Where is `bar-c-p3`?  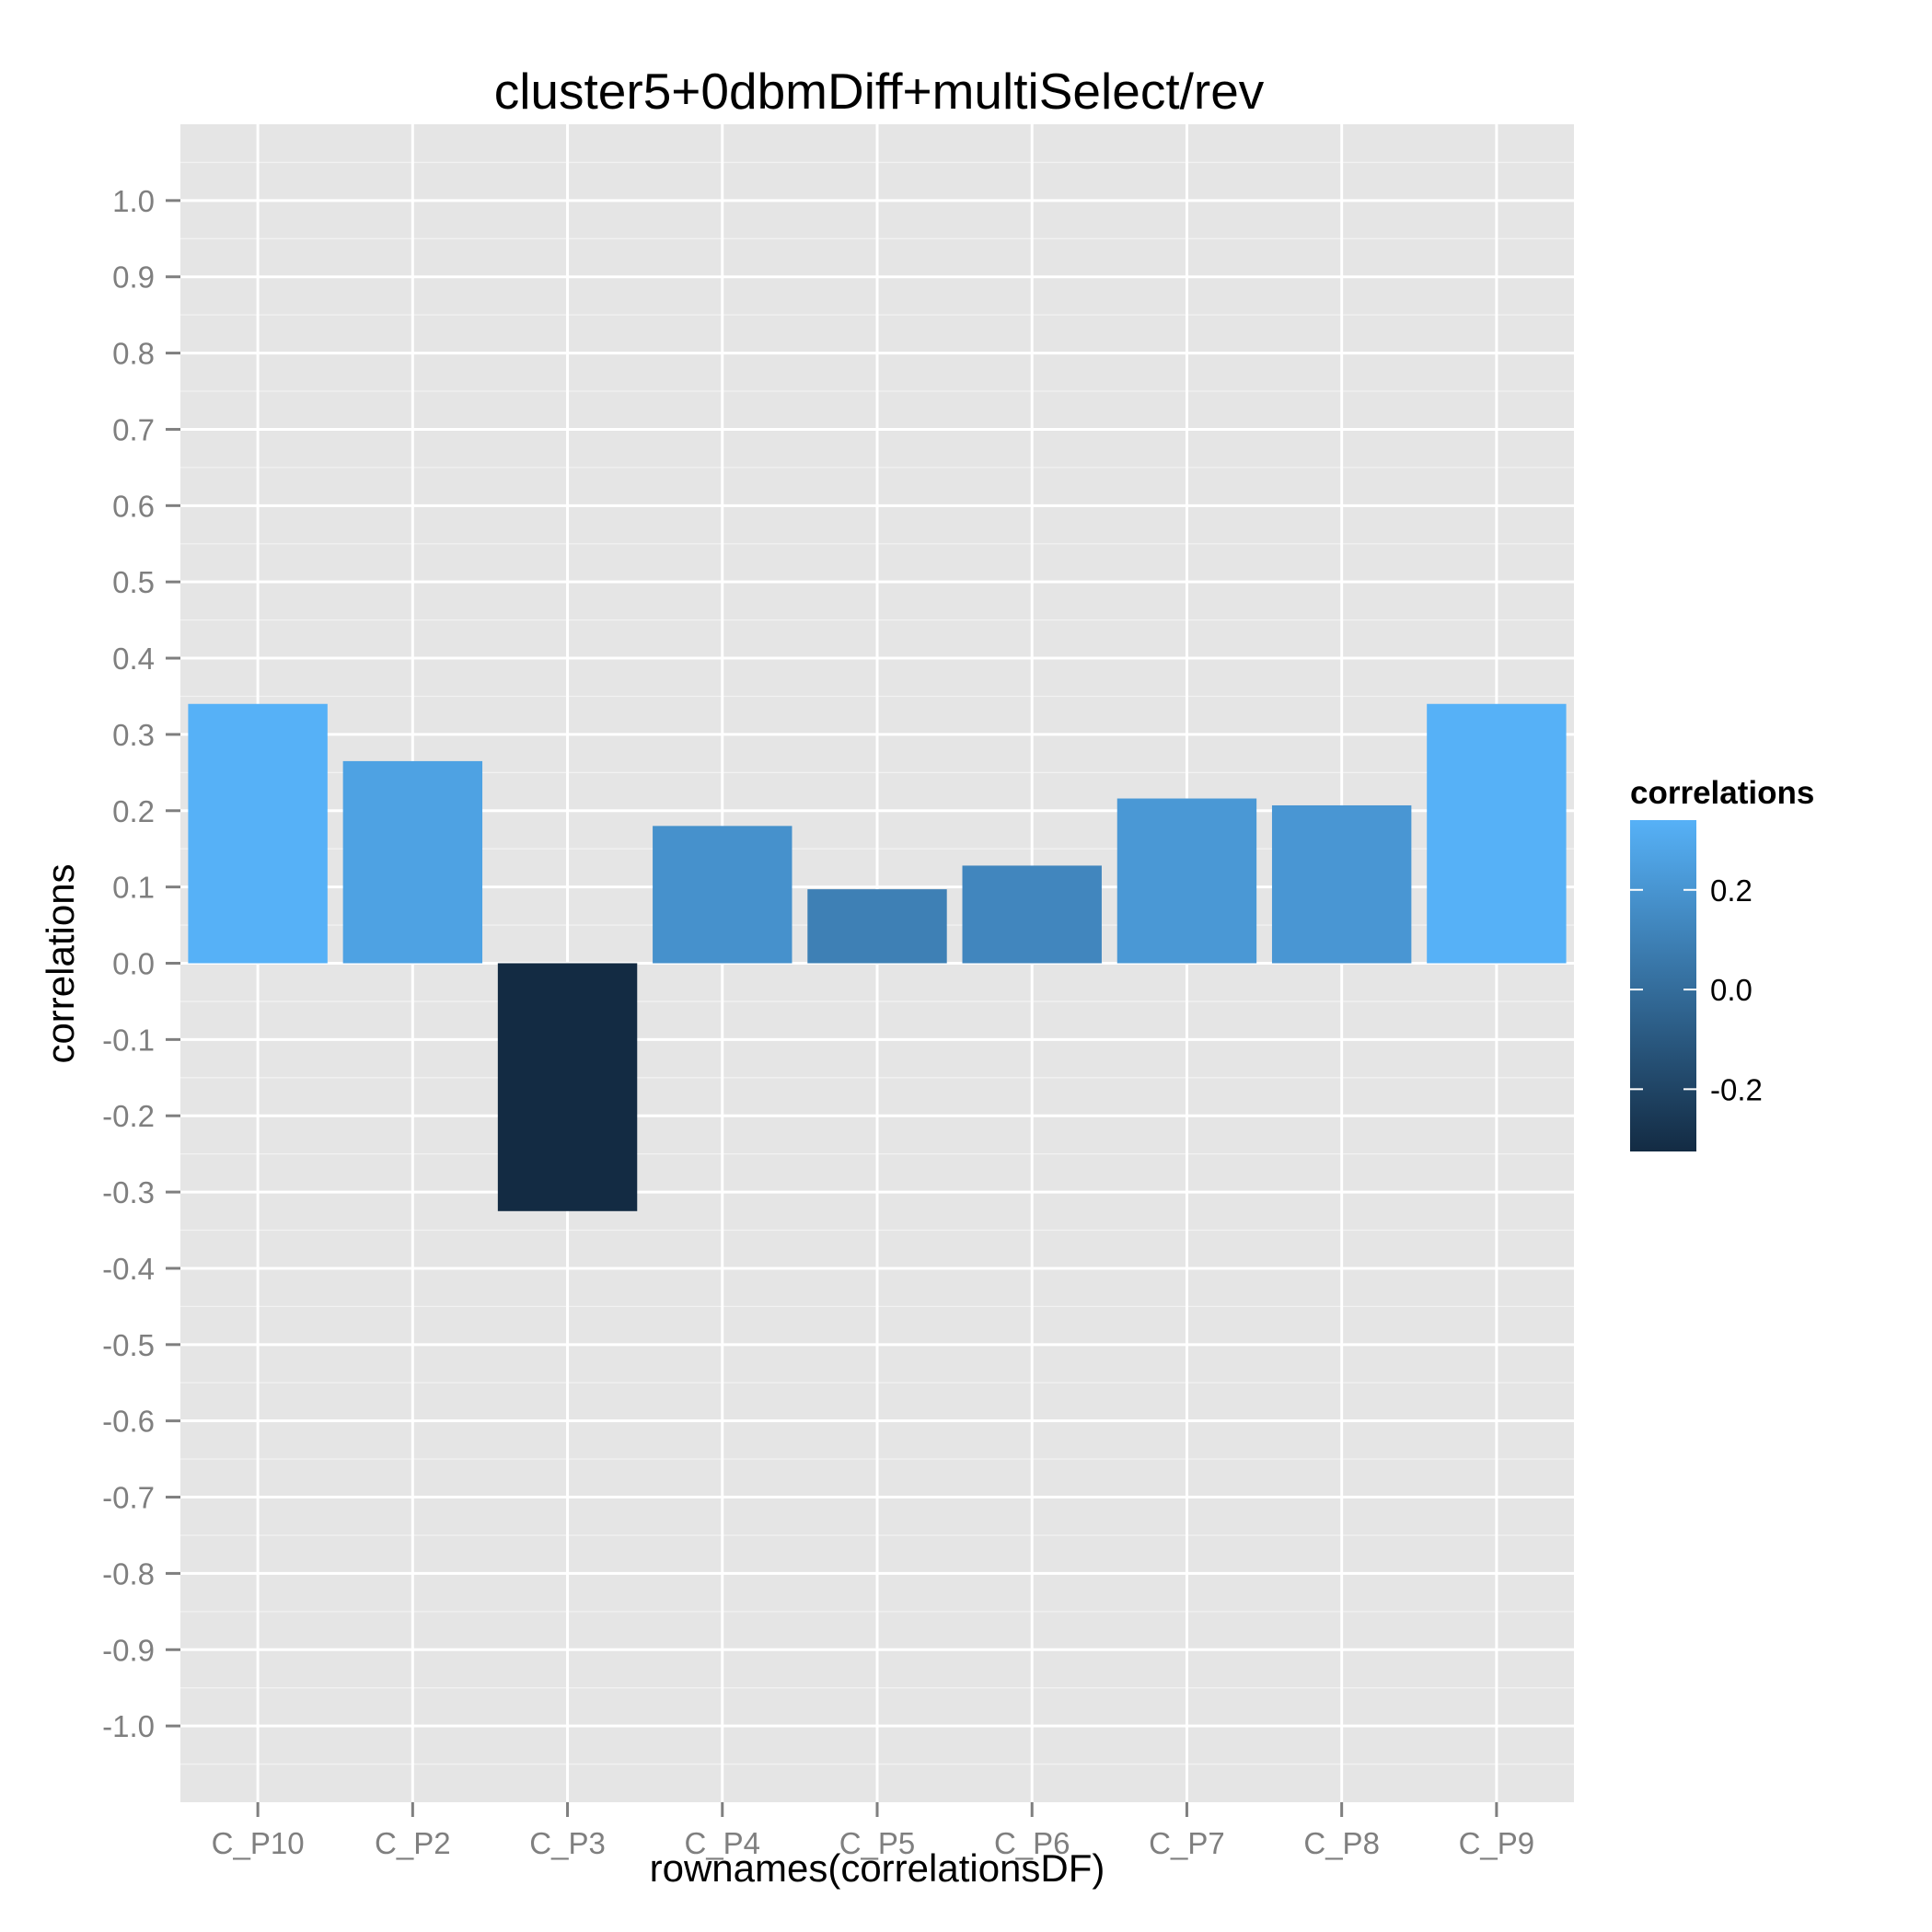
bar-c-p3 is located at coordinates (568, 1087).